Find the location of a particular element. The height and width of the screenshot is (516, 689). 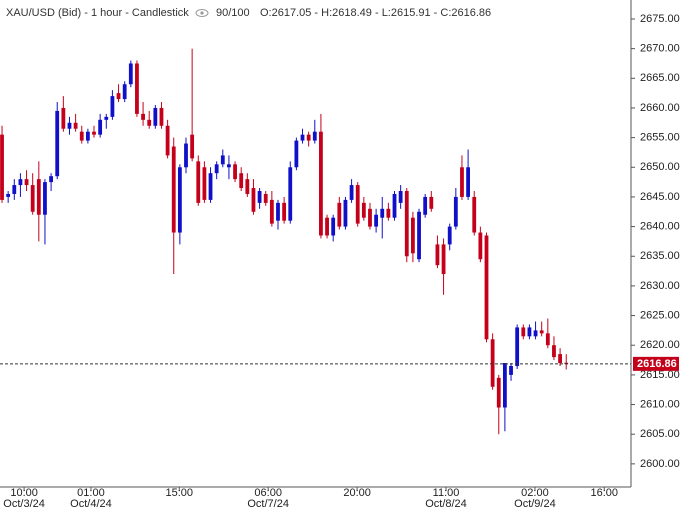

y-tick-label: 2675.00 is located at coordinates (660, 19).